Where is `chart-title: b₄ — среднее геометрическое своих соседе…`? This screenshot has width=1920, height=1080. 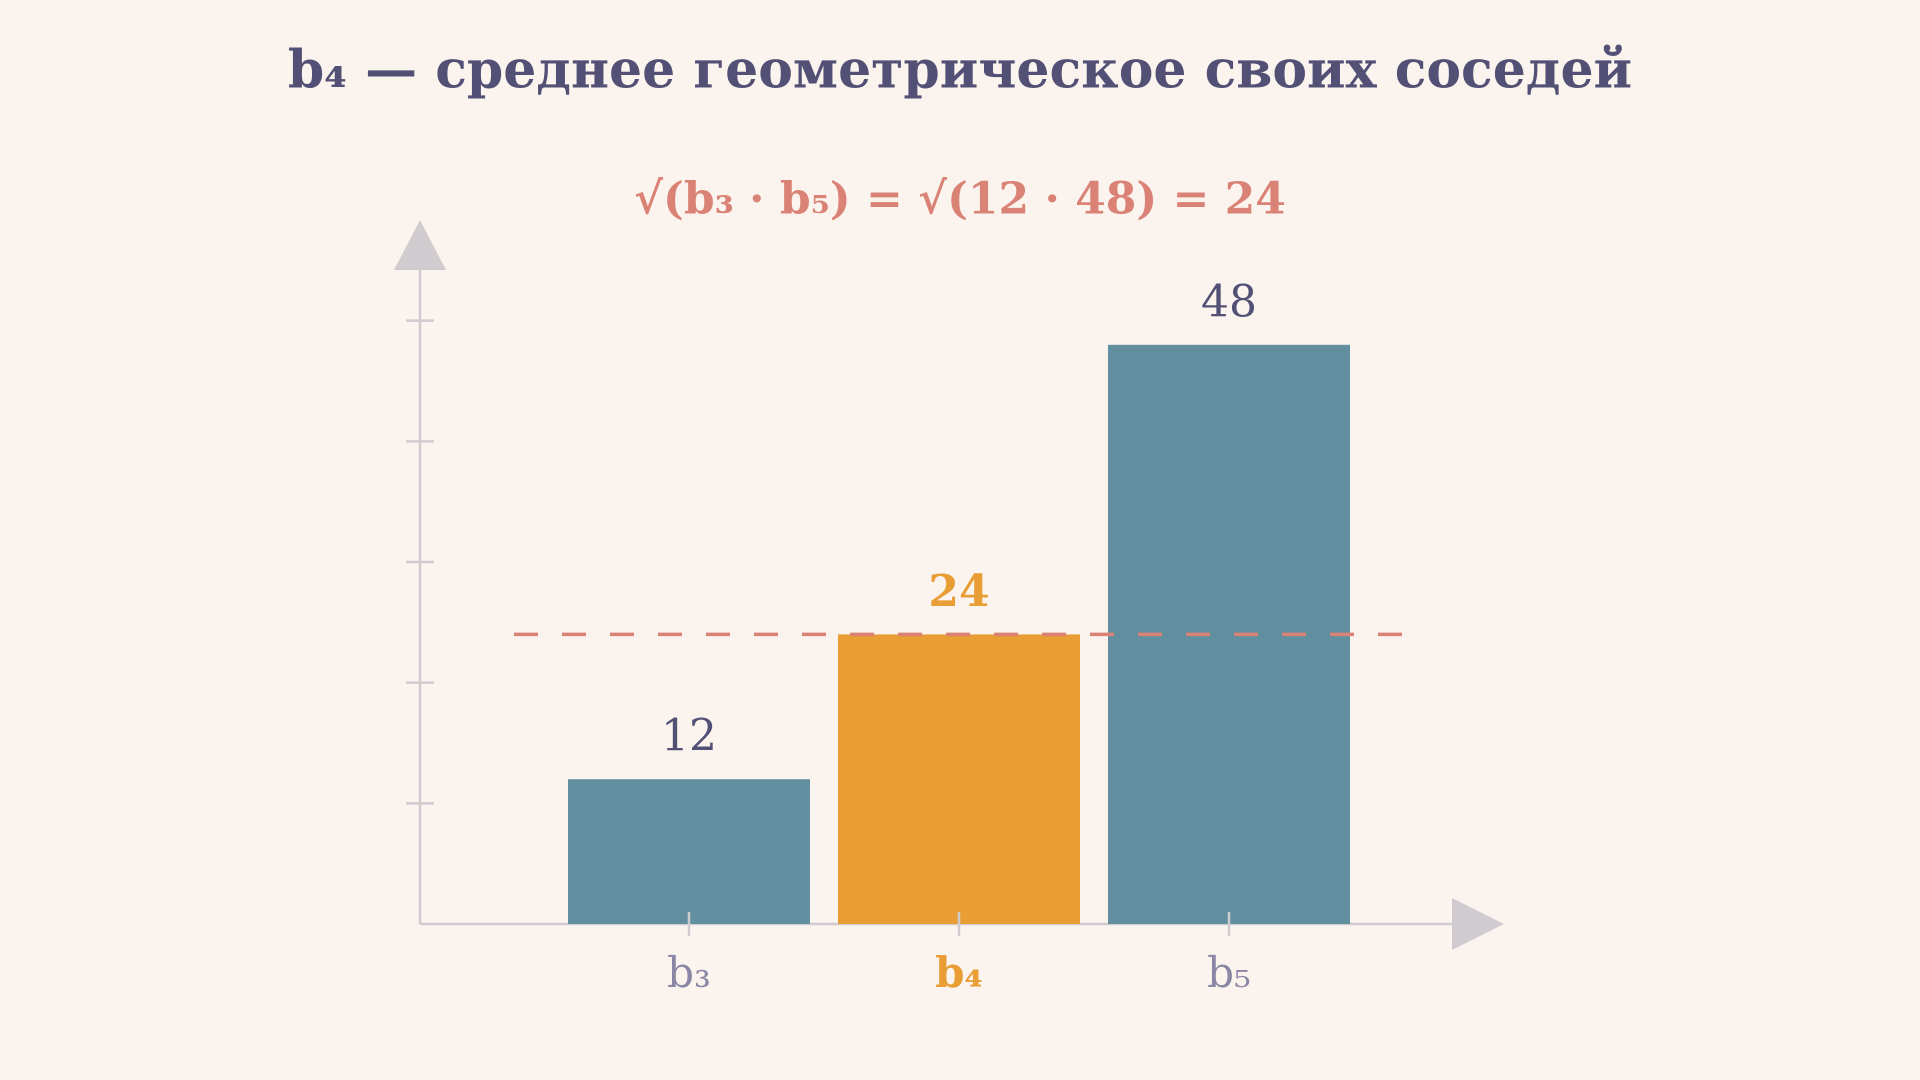
chart-title: b₄ — среднее геометрическое своих соседе… is located at coordinates (960, 70).